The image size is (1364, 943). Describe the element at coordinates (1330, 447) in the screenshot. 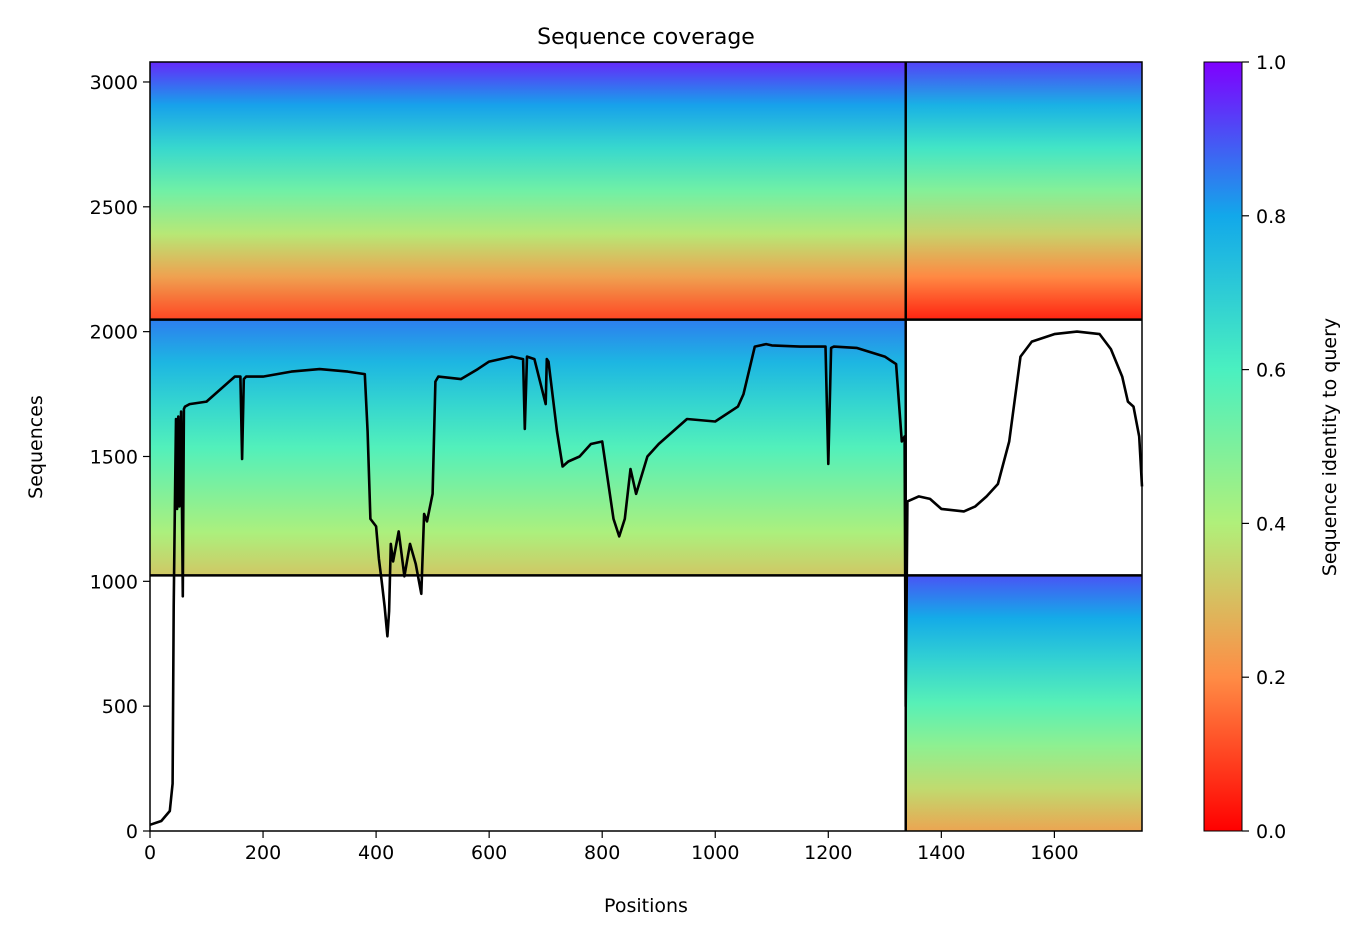

I see `colorbar-label: Sequence identity to query` at that location.